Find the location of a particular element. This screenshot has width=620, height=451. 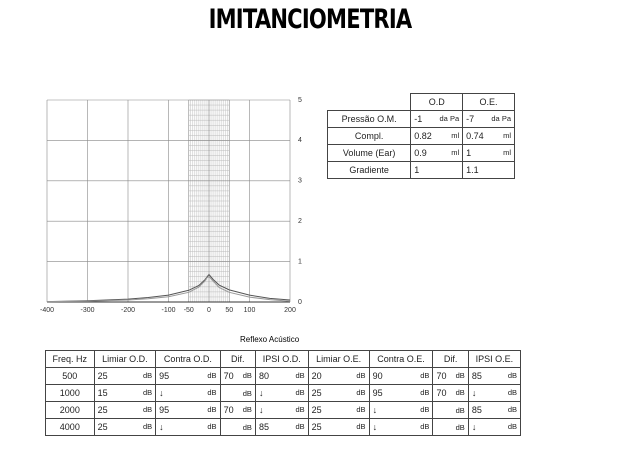

row: 500 dB 25 dB 95 dB 70 dB 80 dB 20 dB 90 dB 70 dB 85 is located at coordinates (283, 376).